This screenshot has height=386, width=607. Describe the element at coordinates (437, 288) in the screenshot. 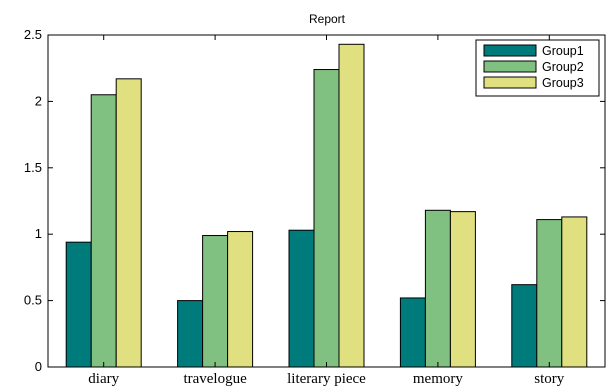

I see `bar-group2-memory` at that location.